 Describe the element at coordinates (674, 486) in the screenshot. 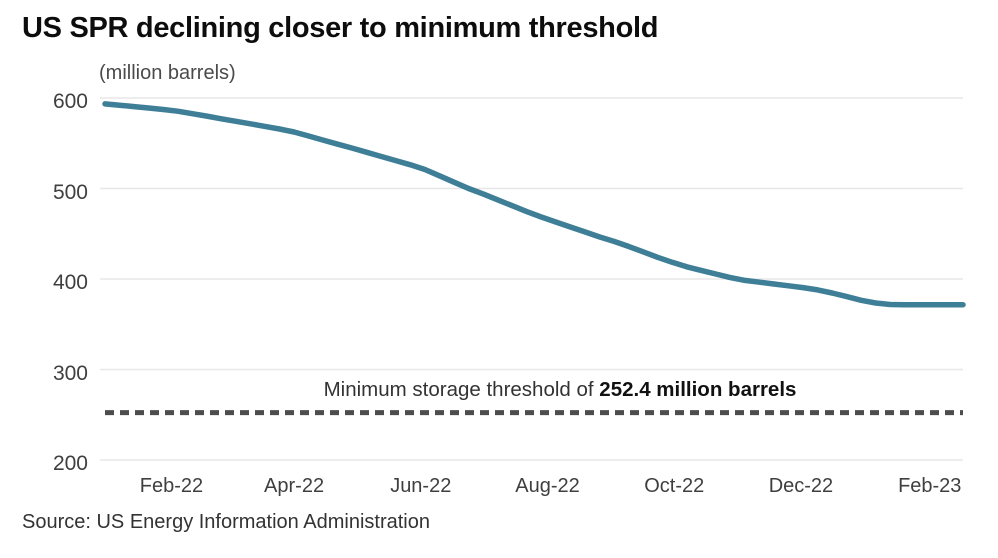

I see `x-tick-label: Oct-22` at that location.